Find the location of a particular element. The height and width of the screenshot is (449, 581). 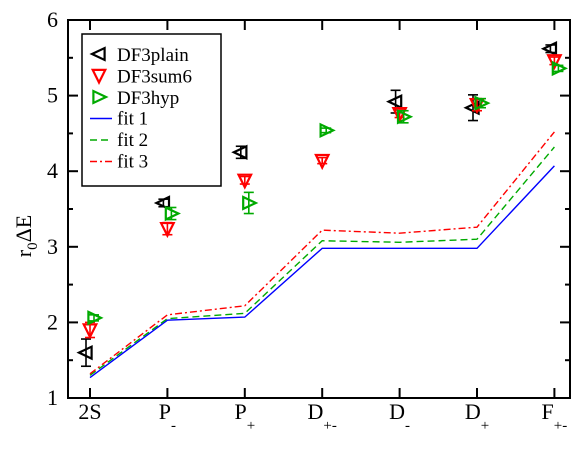

x-tick-label: F+- is located at coordinates (555, 416).